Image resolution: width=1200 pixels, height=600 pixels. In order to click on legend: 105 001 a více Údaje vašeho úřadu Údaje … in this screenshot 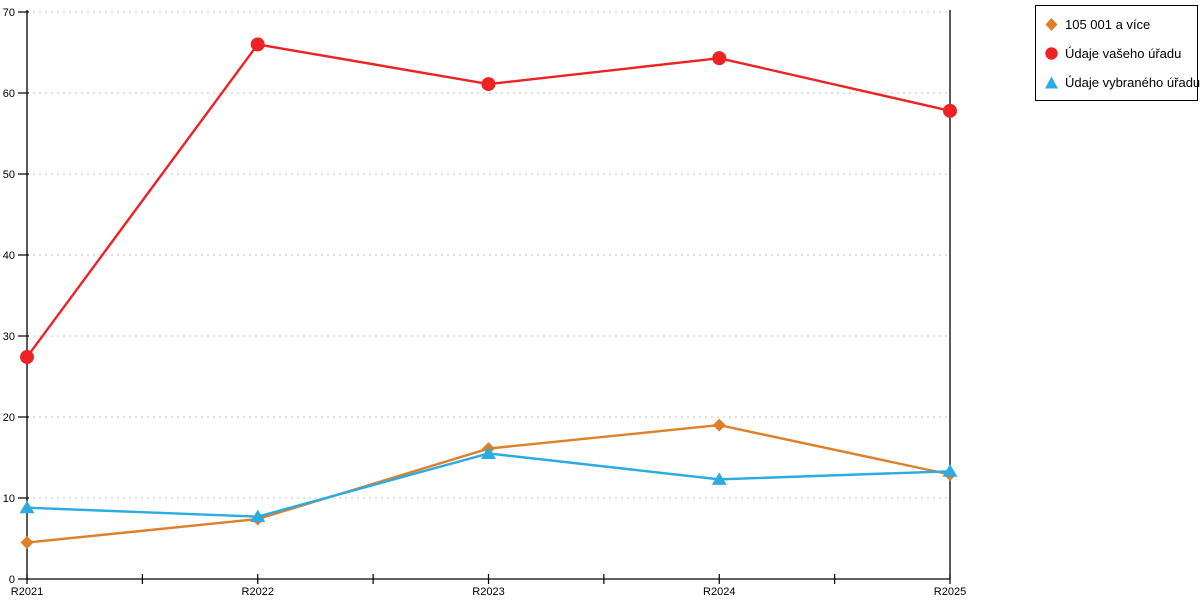, I will do `click(1117, 53)`.